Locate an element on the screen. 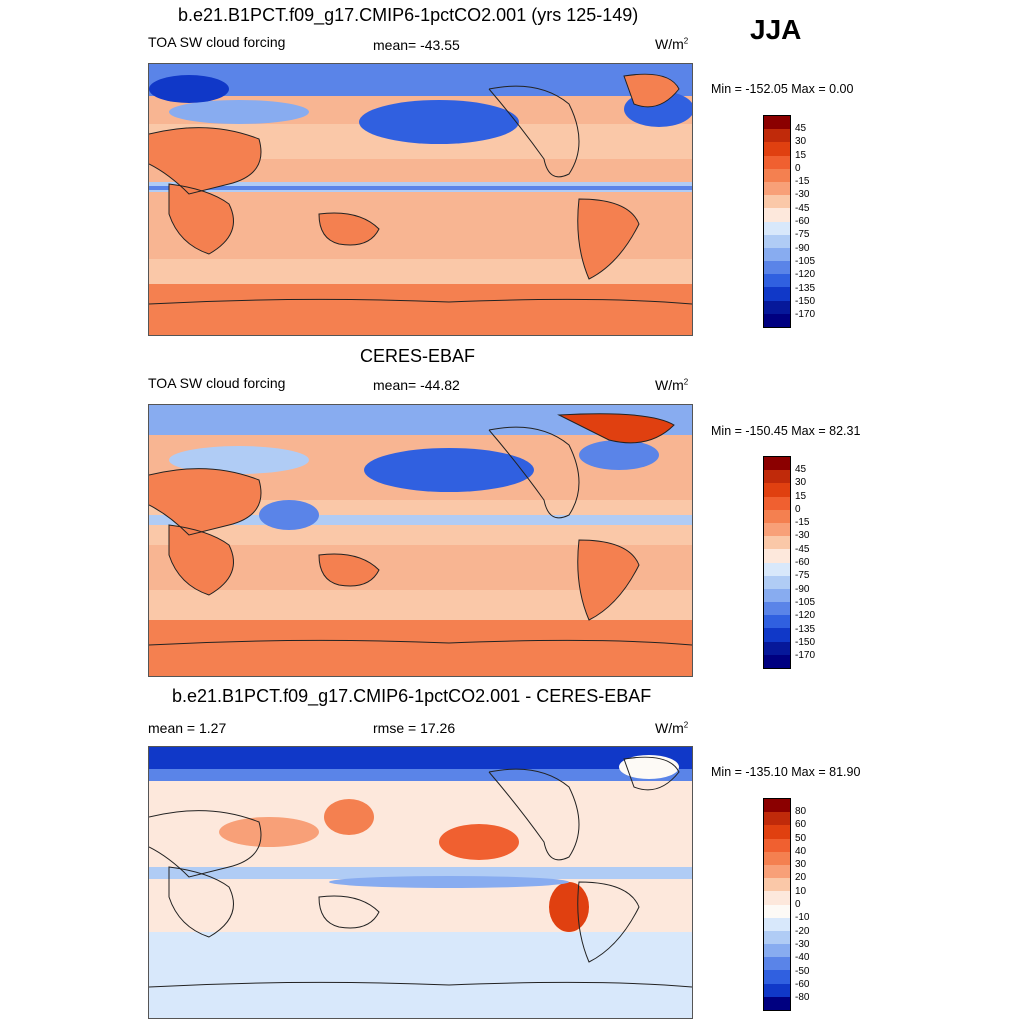 The image size is (1024, 1024). panel1-minmax: Min = -152.05 Max = 0.00 is located at coordinates (782, 89).